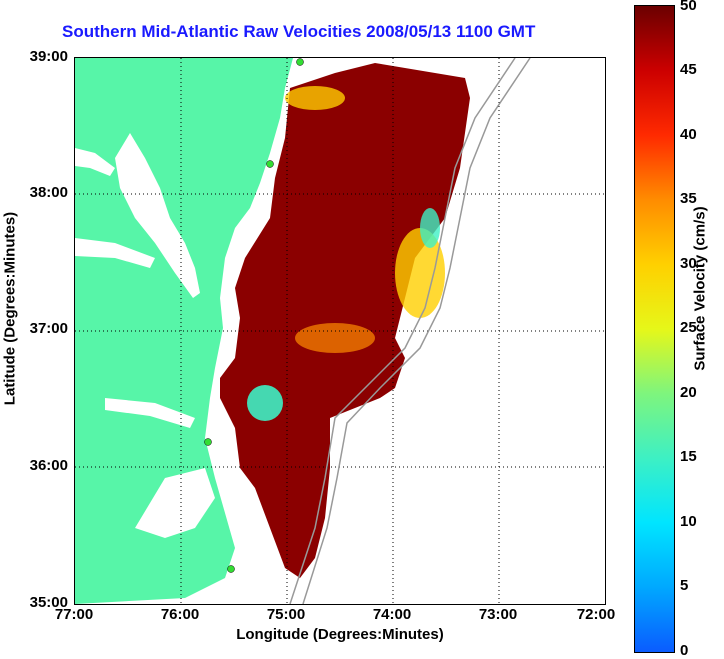 Image resolution: width=724 pixels, height=659 pixels. Describe the element at coordinates (340, 634) in the screenshot. I see `x-axis-title: Longitude (Degrees:Minutes)` at that location.